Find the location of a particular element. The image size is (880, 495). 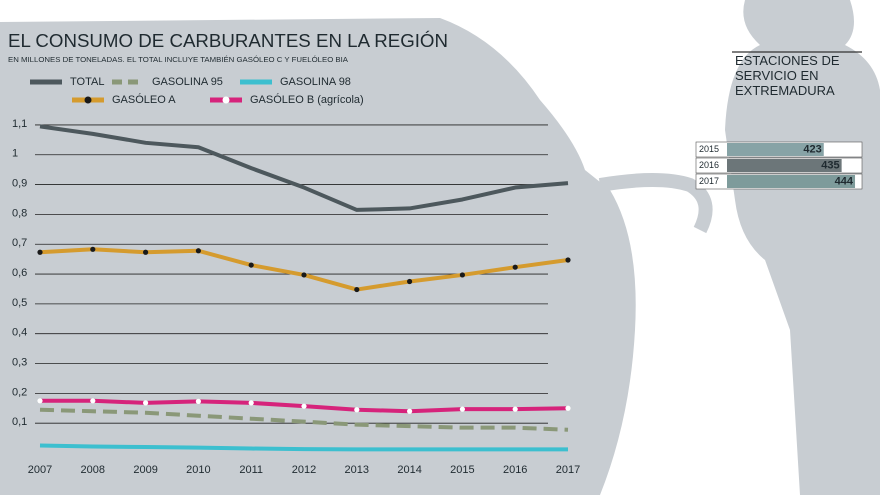

y-tick-label: 1,1 is located at coordinates (19, 124).